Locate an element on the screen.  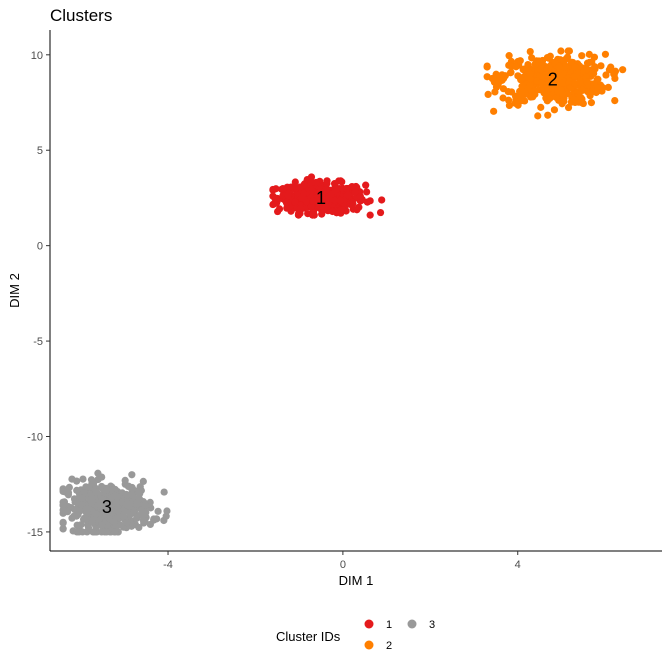
x-tick-label: -4 is located at coordinates (168, 565).